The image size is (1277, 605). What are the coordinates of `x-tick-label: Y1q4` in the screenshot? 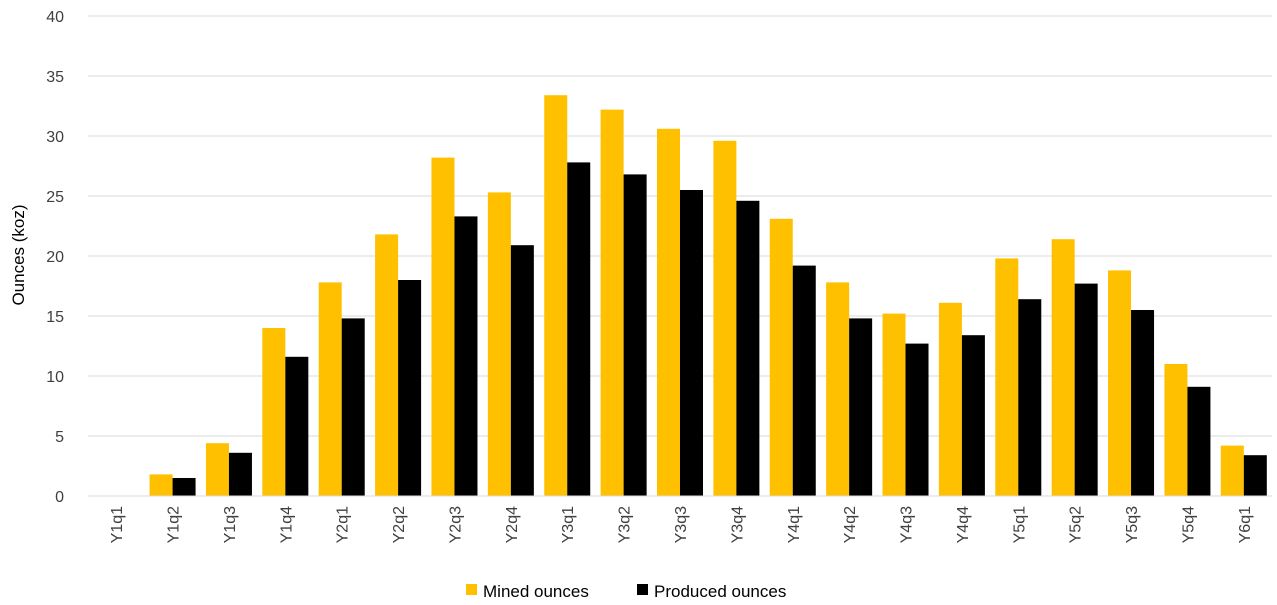 It's located at (286, 524).